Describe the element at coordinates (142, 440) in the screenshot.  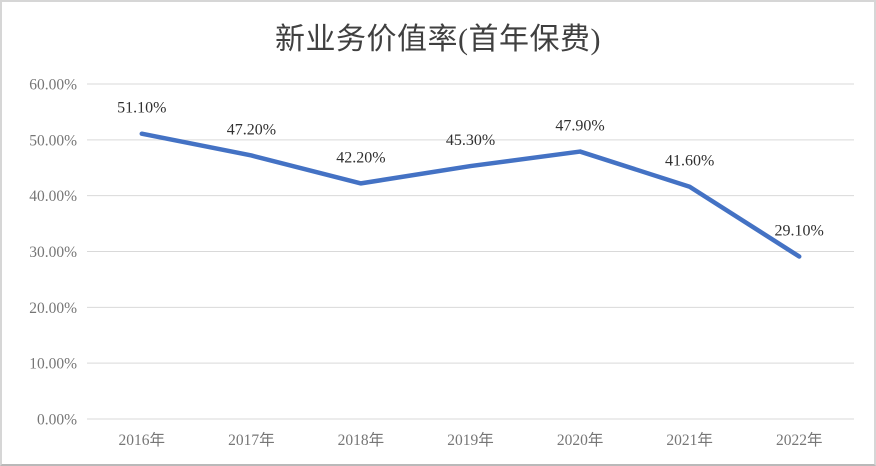
I see `x-axis-tick-label: 2016年` at that location.